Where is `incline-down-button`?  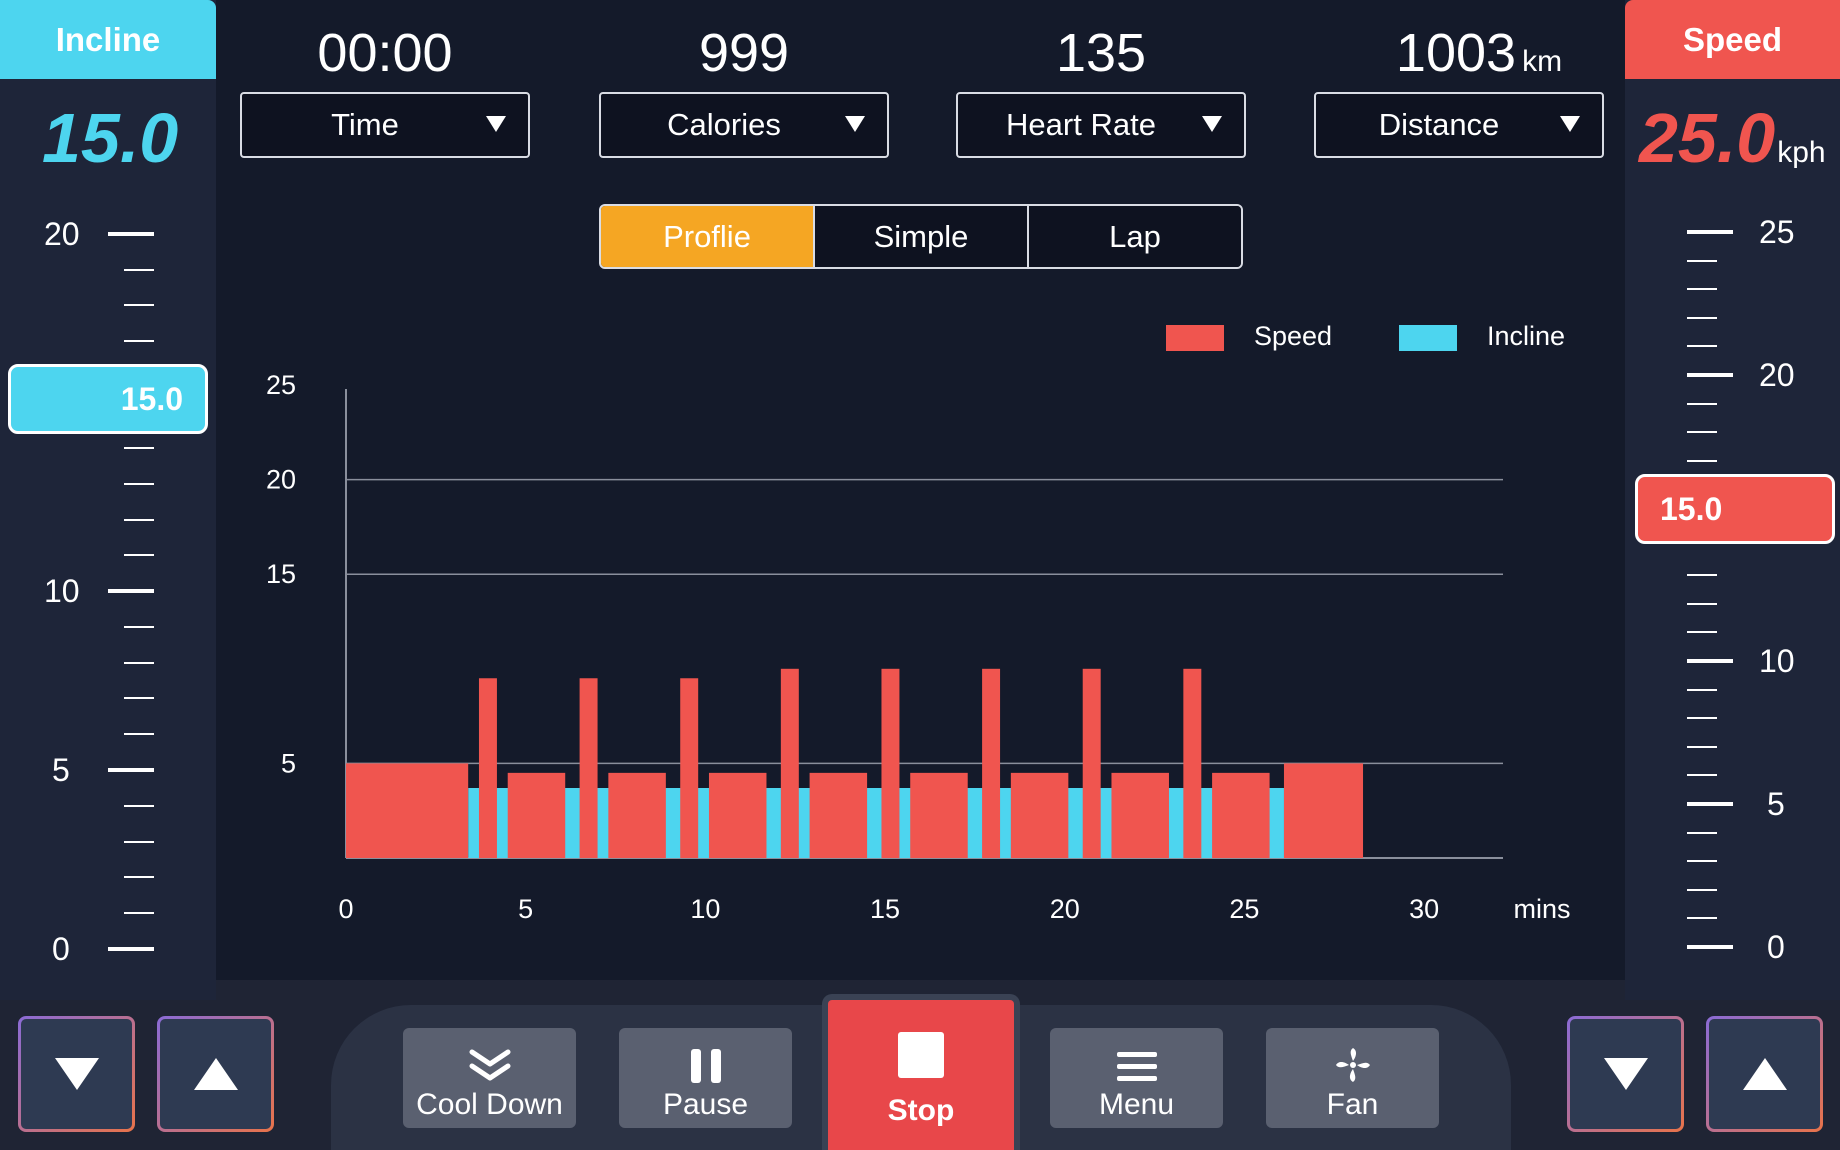
incline-down-button is located at coordinates (76, 1074).